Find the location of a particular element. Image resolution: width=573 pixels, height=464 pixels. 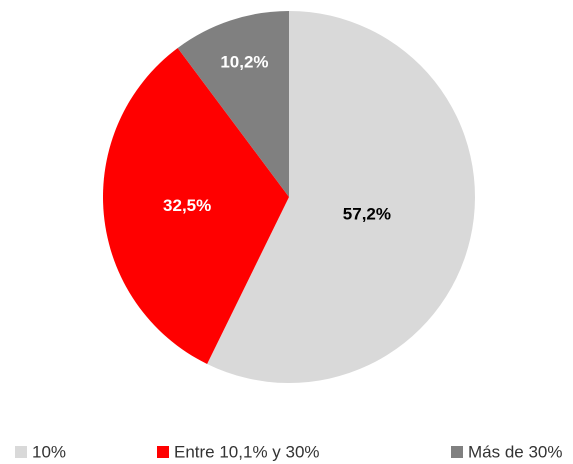

legend-label: Más de 30% is located at coordinates (515, 451).